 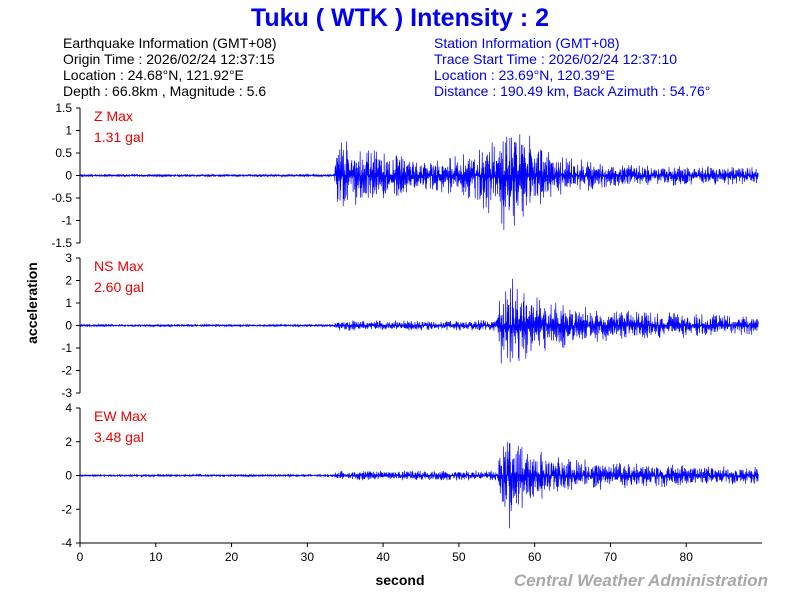 What do you see at coordinates (164, 91) in the screenshot?
I see `depth-magnitude: Depth : 66.8km , Magnitude : 5.6` at bounding box center [164, 91].